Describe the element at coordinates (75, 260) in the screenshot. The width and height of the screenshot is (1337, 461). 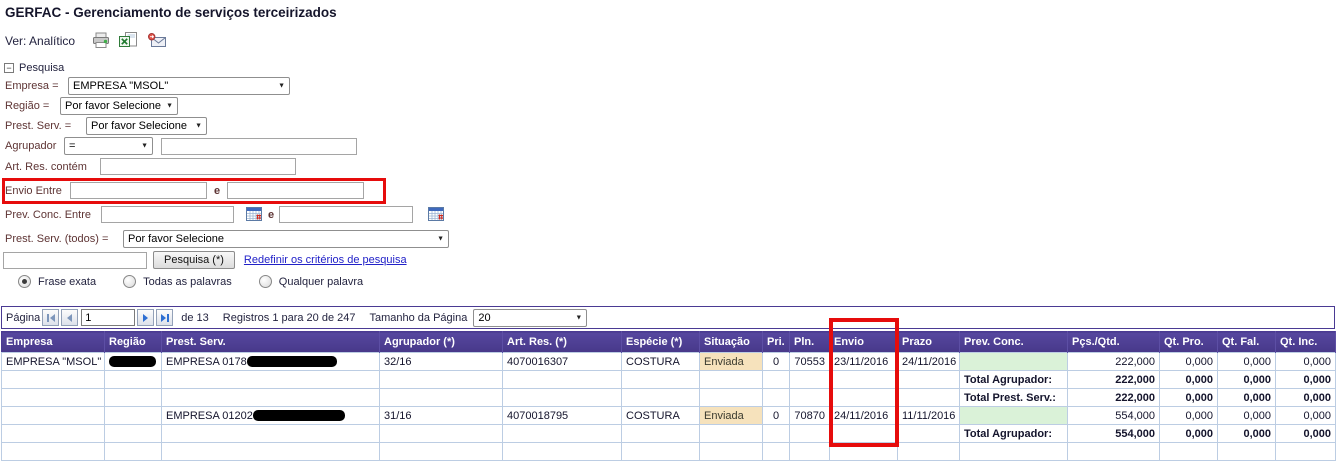
I see `keyword-input` at that location.